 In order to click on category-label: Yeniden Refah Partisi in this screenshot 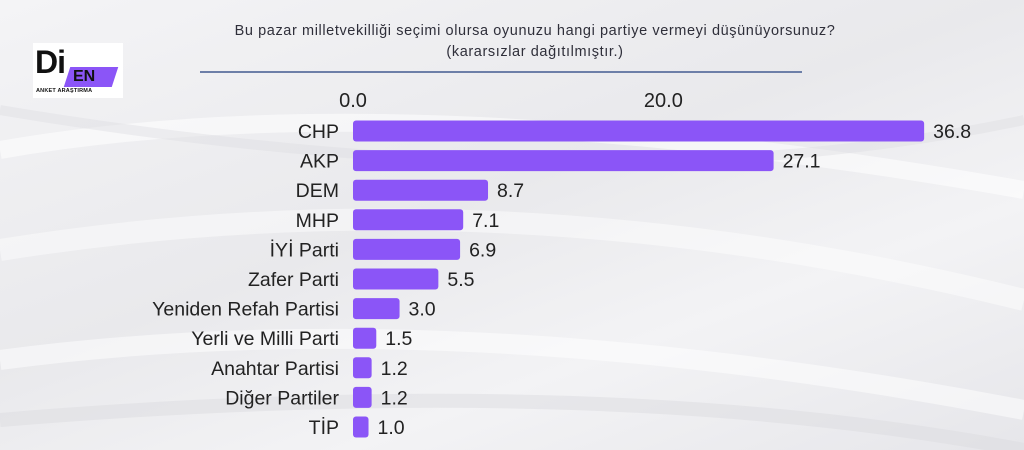, I will do `click(245, 310)`.